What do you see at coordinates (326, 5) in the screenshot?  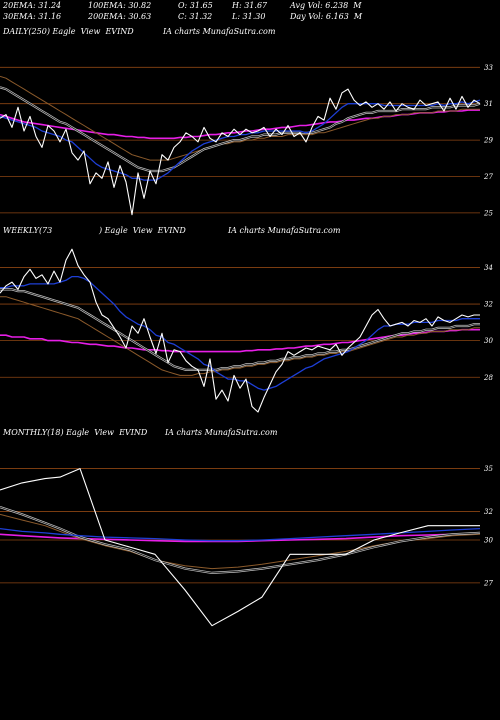 I see `header-avg-vol: Avg Vol: 6.238 M` at bounding box center [326, 5].